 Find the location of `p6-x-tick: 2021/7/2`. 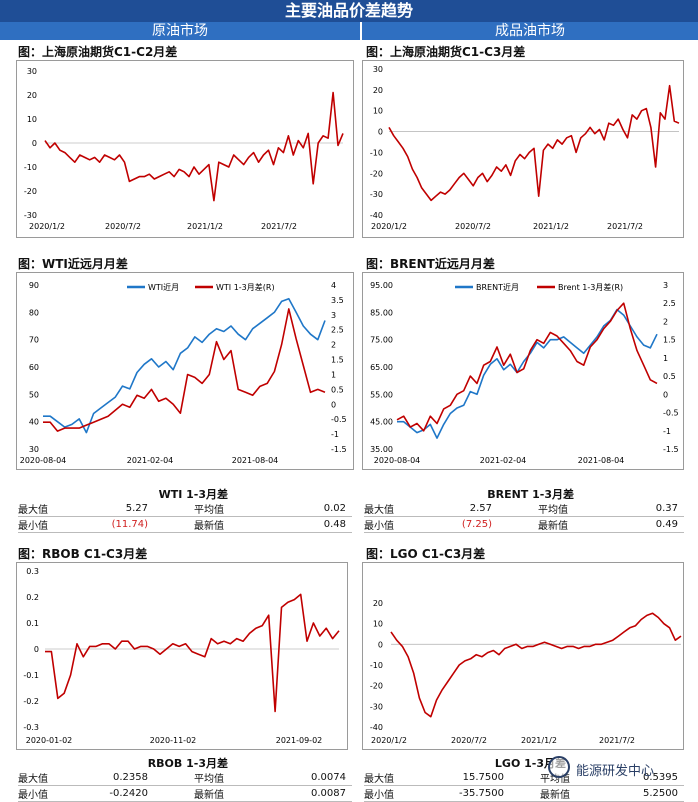

p6-x-tick: 2021/7/2 is located at coordinates (617, 740).